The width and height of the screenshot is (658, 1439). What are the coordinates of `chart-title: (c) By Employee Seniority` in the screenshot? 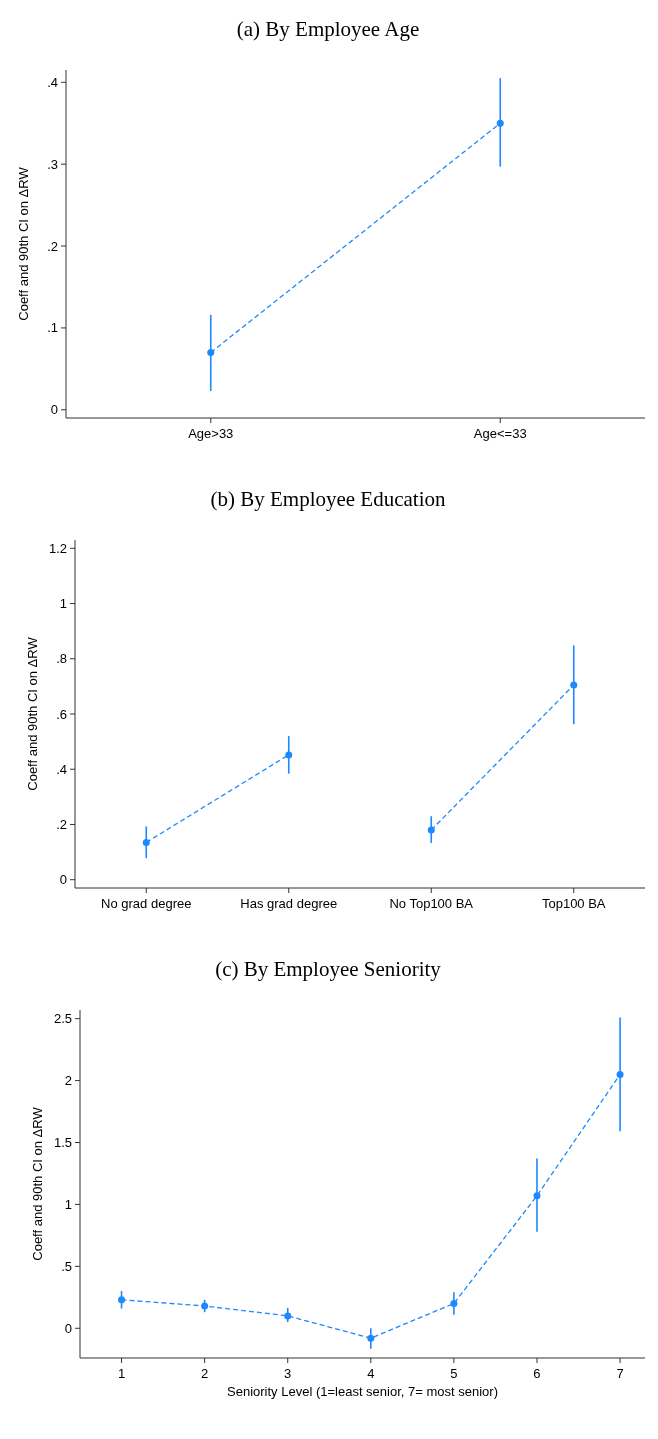 It's located at (328, 969).